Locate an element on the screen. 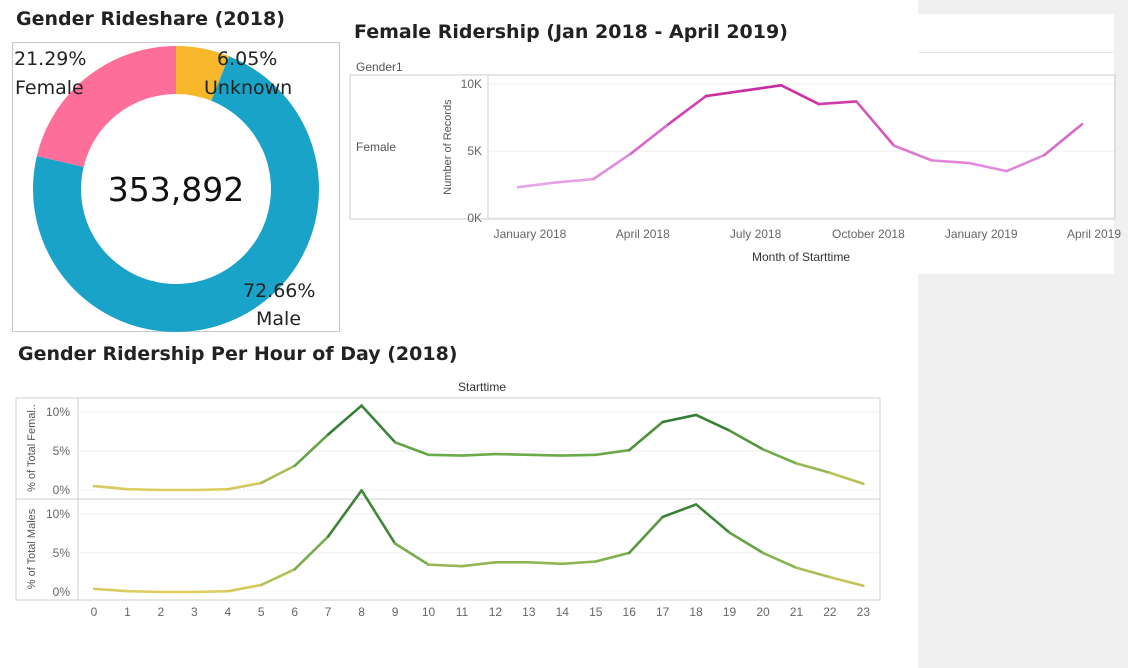 The height and width of the screenshot is (668, 1128). hourly-y-tick-label: 0% is located at coordinates (62, 592).